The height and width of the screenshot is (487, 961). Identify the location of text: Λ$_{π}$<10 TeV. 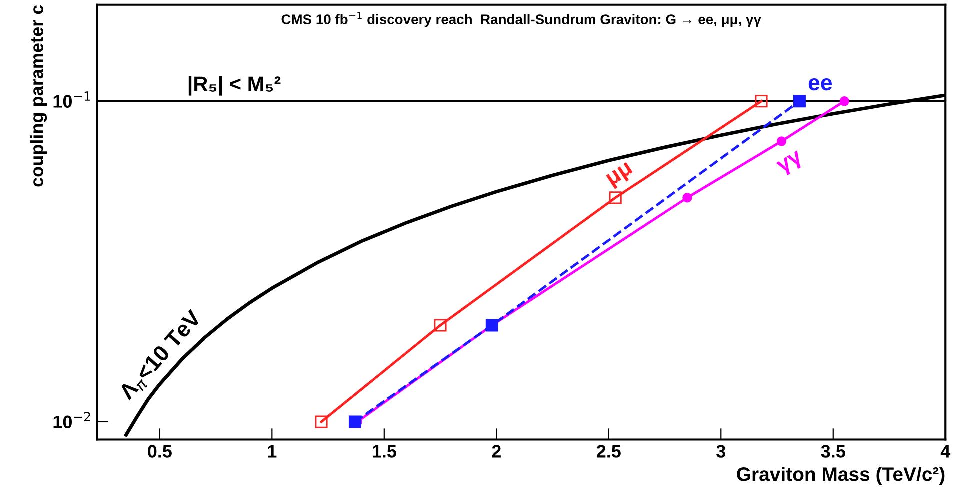
(162, 356).